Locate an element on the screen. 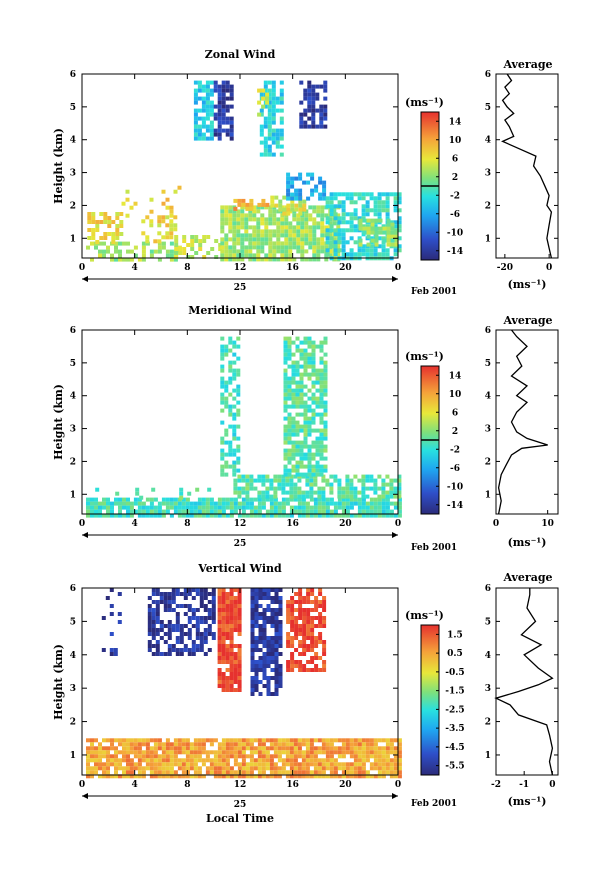 Image resolution: width=610 pixels, height=873 pixels. heatmap-cells is located at coordinates (244, 427).